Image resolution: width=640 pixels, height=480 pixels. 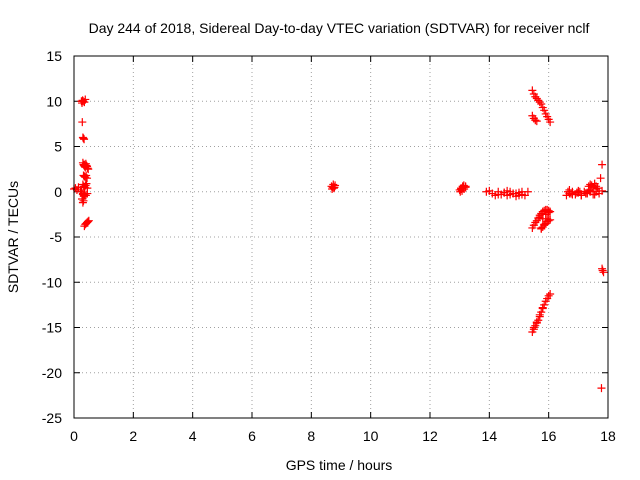 What do you see at coordinates (430, 436) in the screenshot?
I see `x-tick-label: 12` at bounding box center [430, 436].